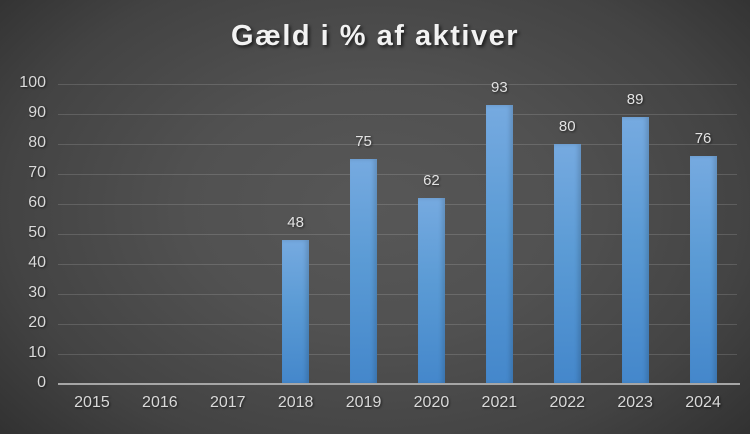  Describe the element at coordinates (160, 402) in the screenshot. I see `x-axis-tick-label: 2016` at that location.